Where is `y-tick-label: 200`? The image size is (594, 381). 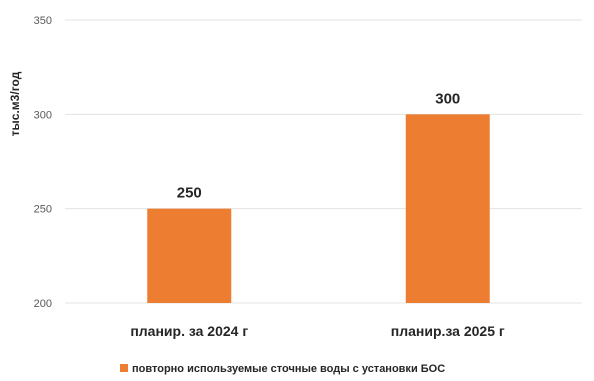
y-tick-label: 200 is located at coordinates (43, 304).